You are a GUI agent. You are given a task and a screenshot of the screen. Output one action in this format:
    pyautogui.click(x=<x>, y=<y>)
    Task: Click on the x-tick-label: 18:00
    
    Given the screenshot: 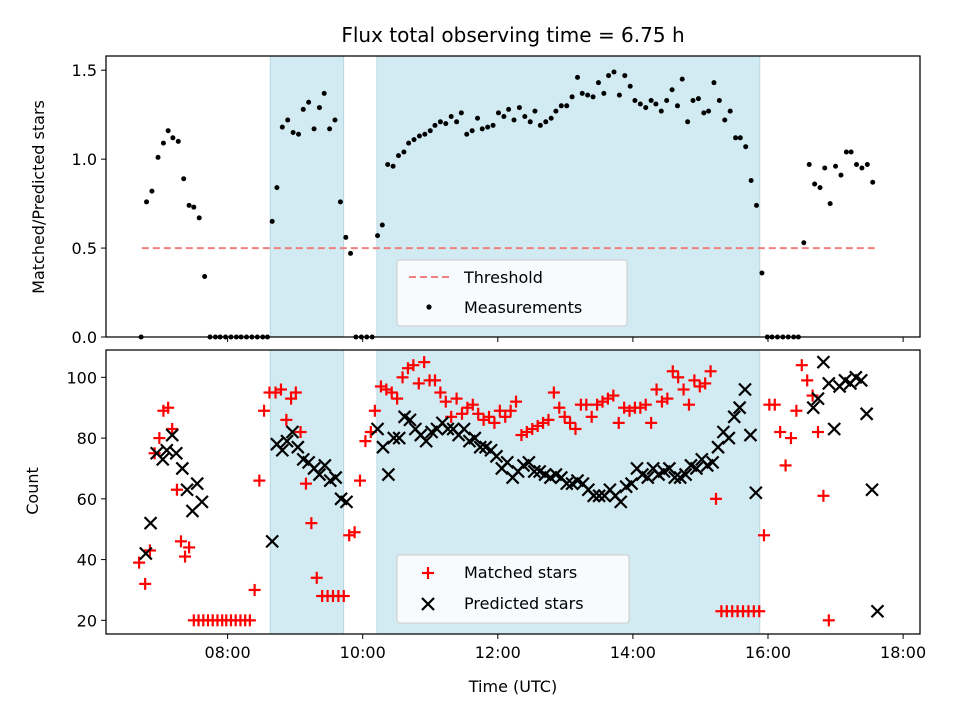 What is the action you would take?
    pyautogui.click(x=903, y=652)
    